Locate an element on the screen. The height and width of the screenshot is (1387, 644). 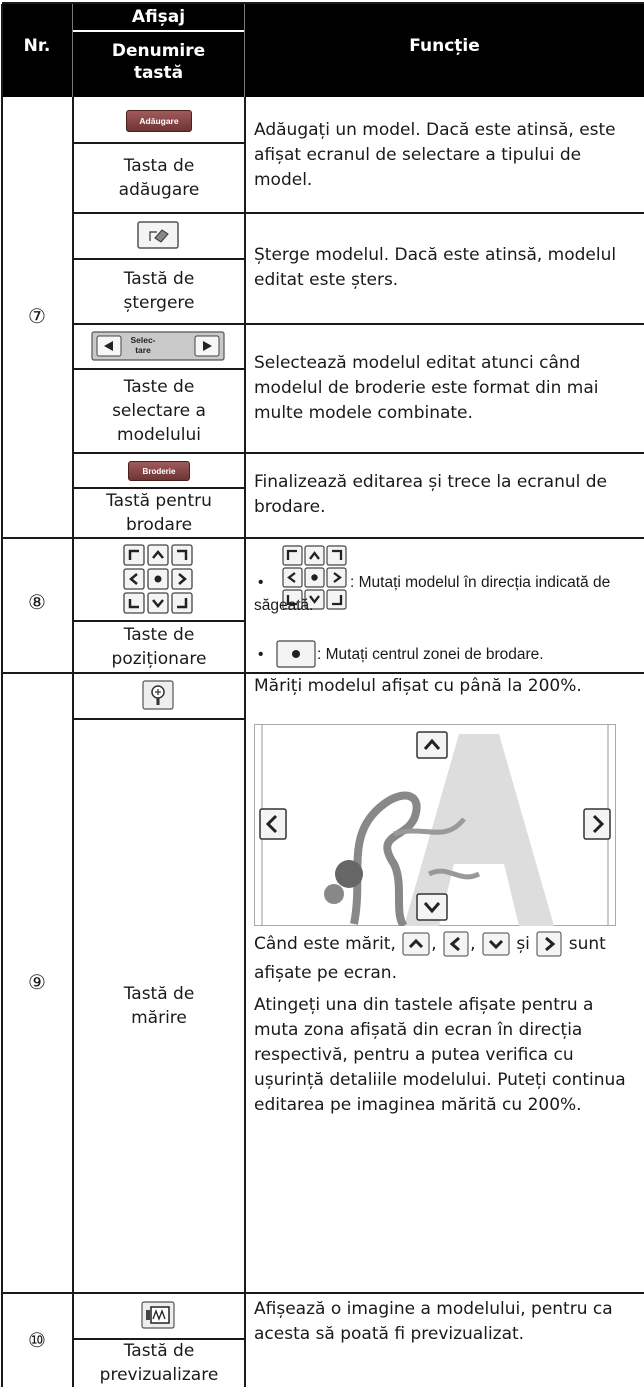
key-name: Tasta de adăugare is located at coordinates (159, 177).